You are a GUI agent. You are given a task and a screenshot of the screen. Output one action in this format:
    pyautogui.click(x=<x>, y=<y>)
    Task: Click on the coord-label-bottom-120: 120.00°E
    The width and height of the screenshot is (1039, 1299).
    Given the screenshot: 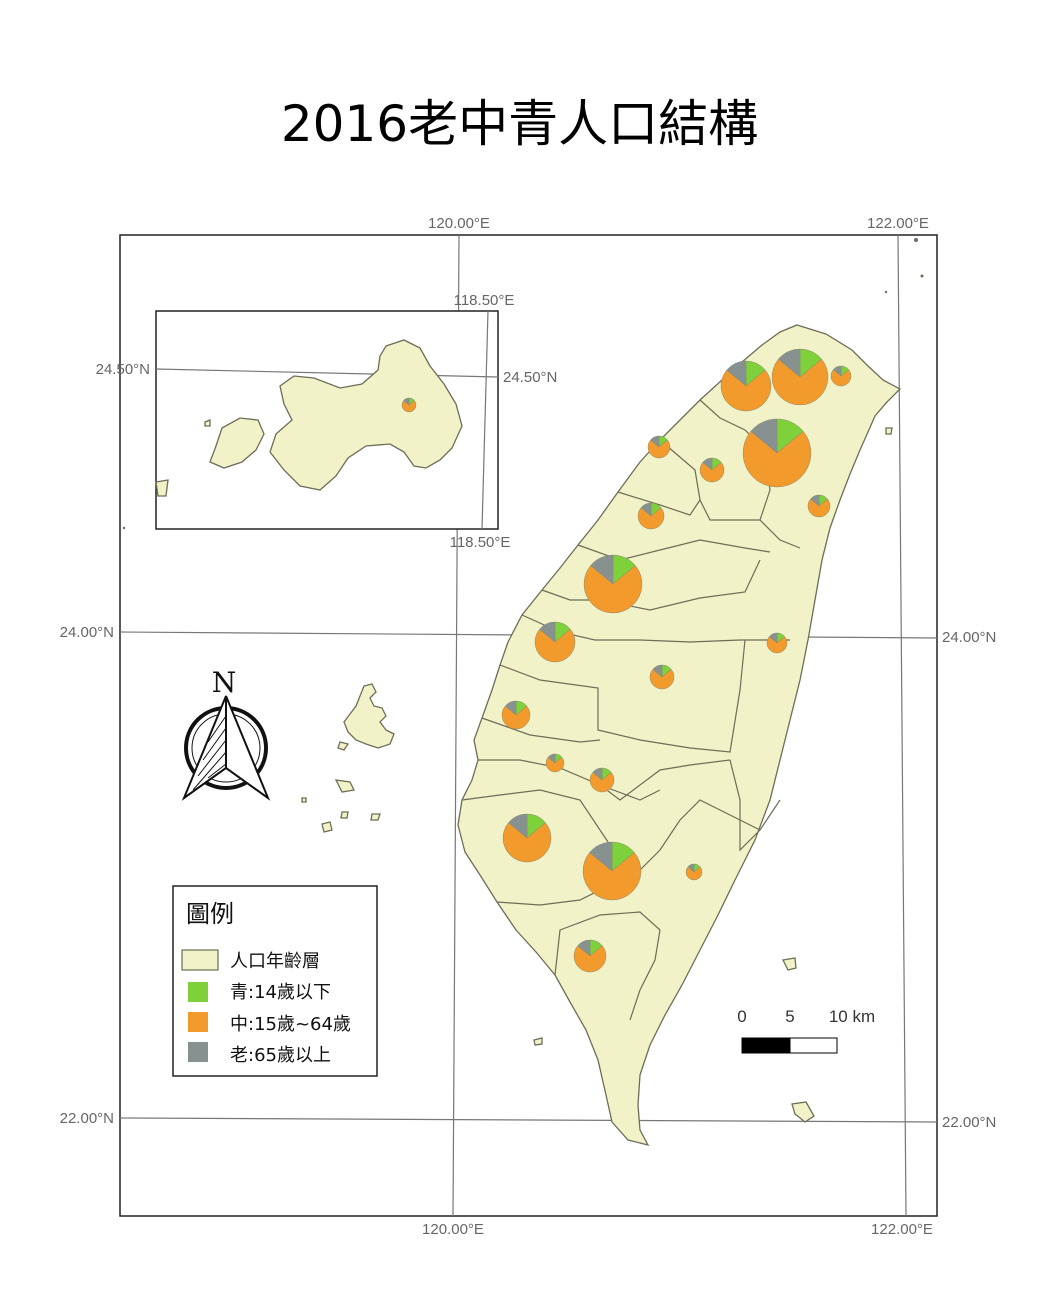 What is the action you would take?
    pyautogui.click(x=453, y=1229)
    